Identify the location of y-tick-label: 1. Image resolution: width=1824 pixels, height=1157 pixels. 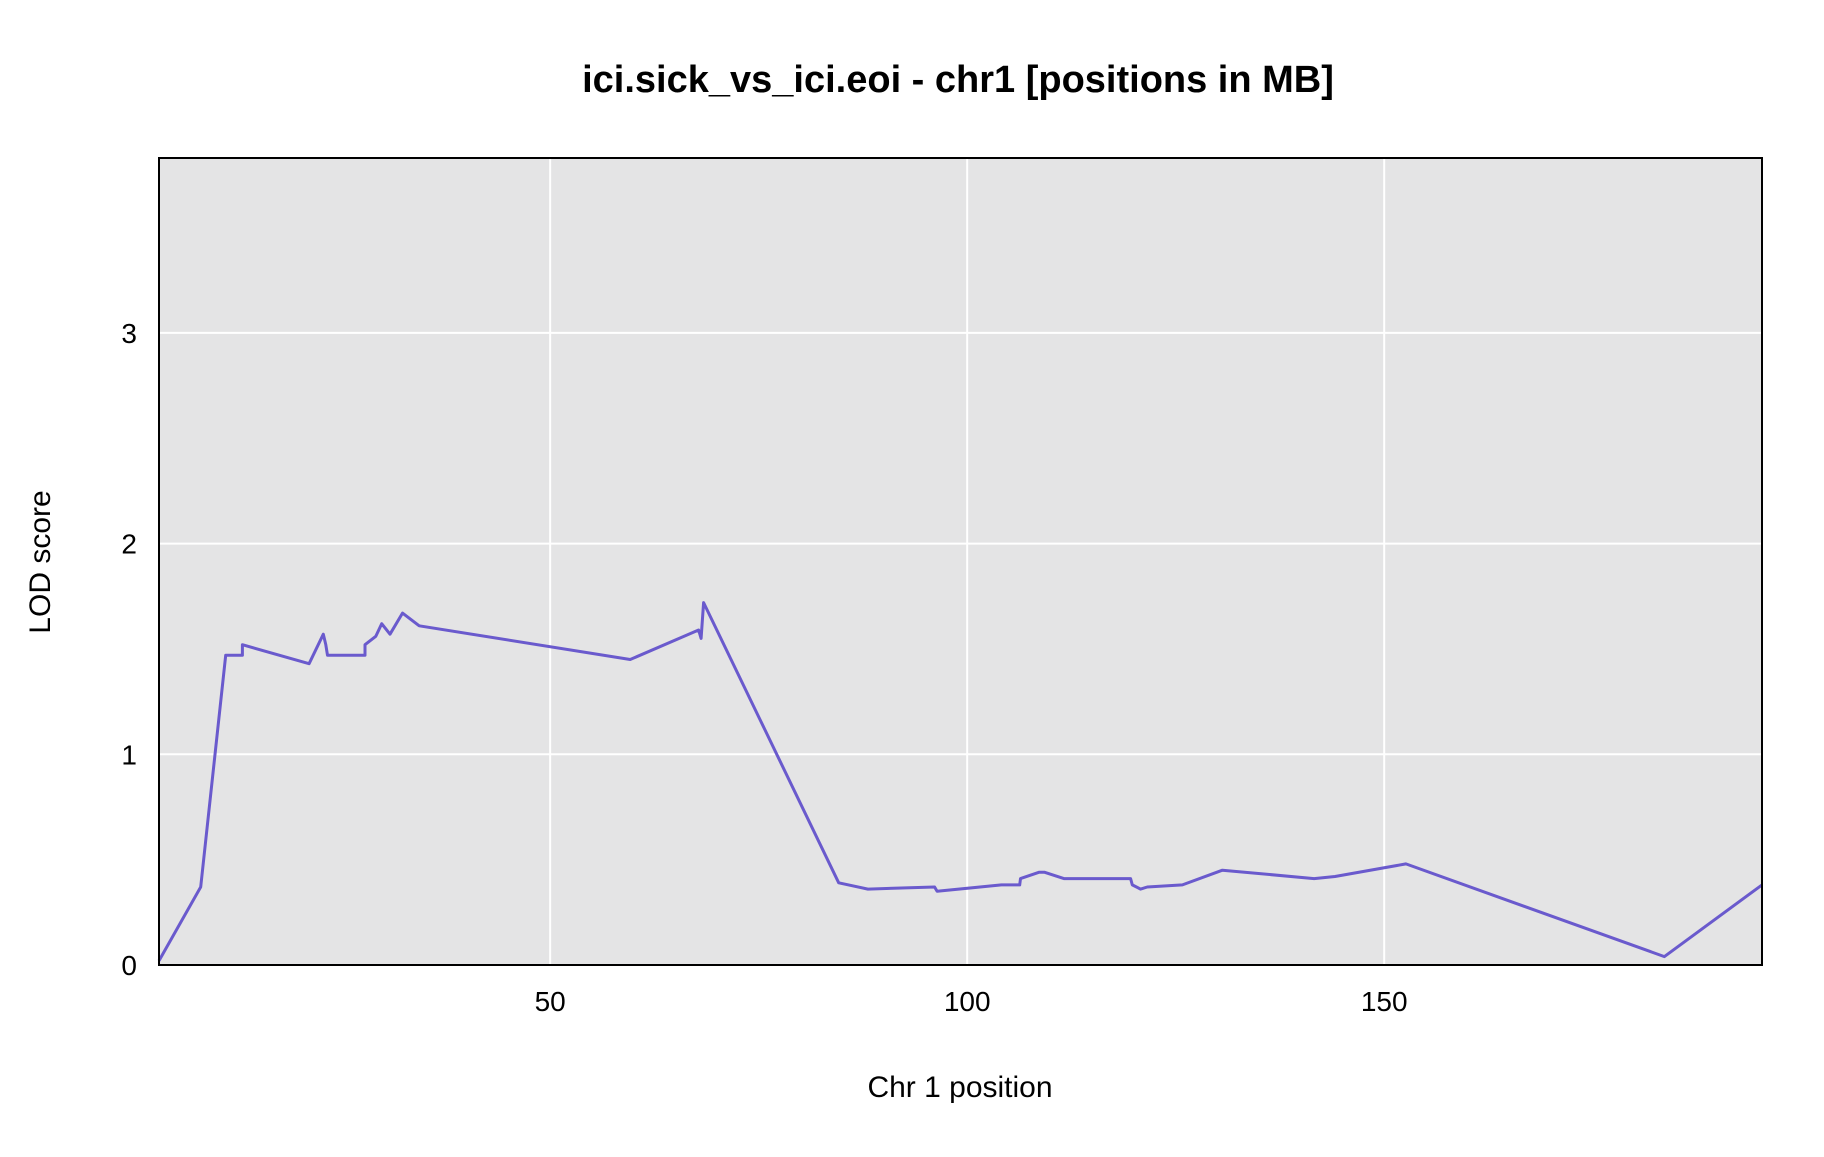
(129, 754).